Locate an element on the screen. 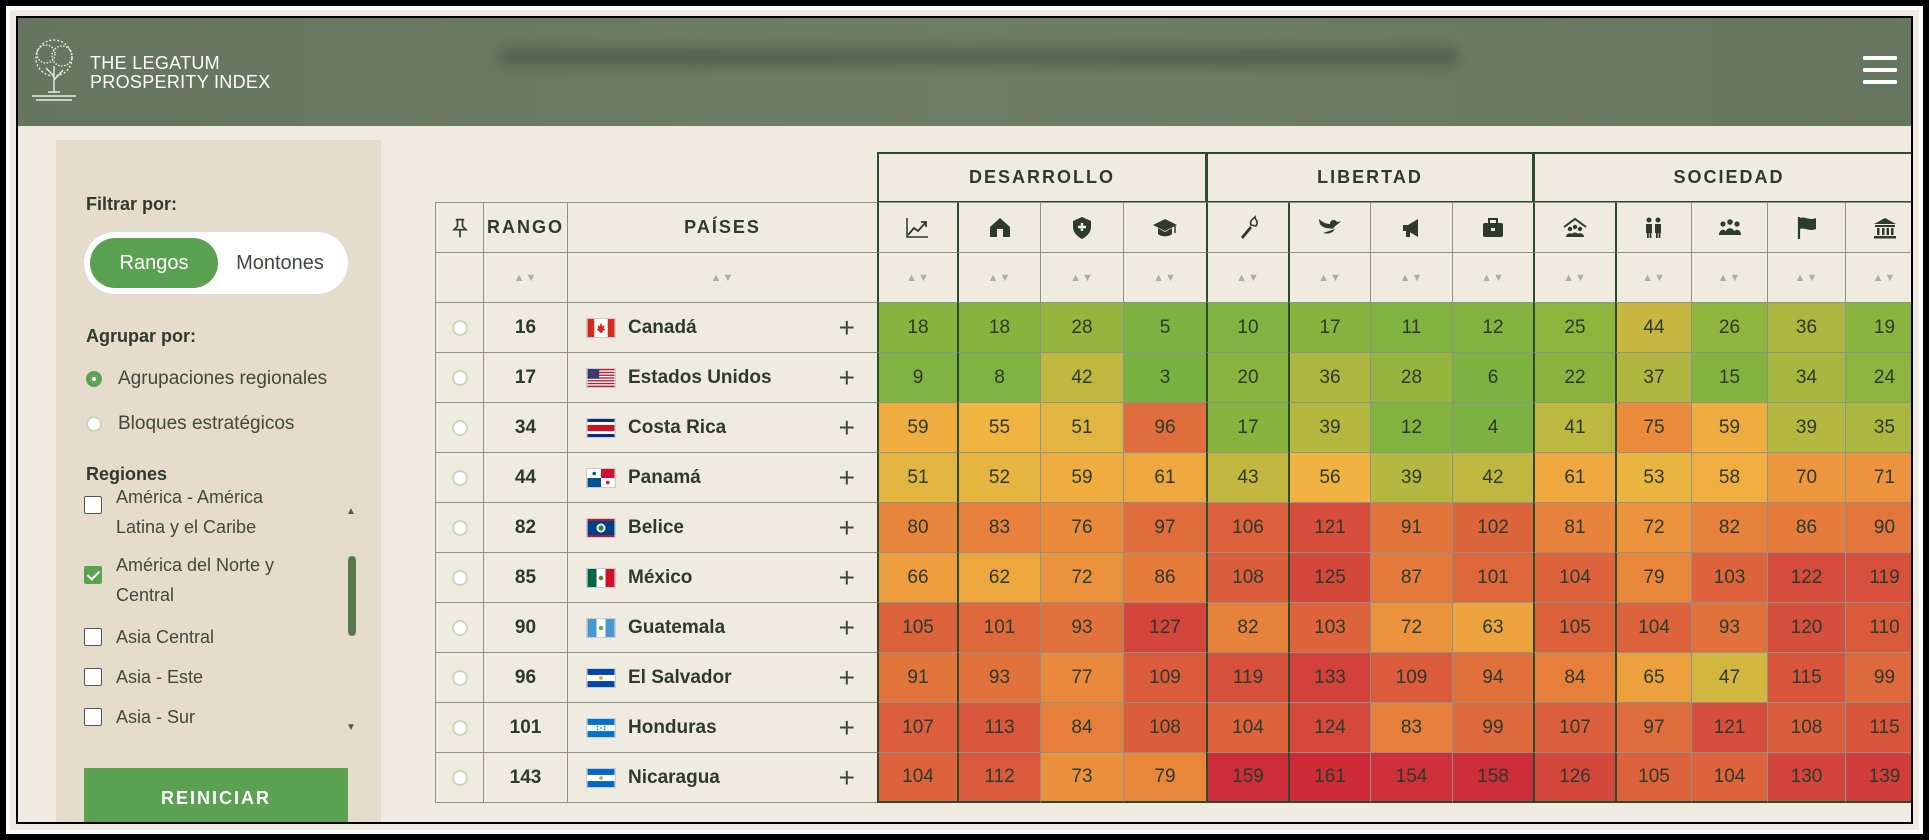  rank-value-cell: 6 is located at coordinates (1493, 377).